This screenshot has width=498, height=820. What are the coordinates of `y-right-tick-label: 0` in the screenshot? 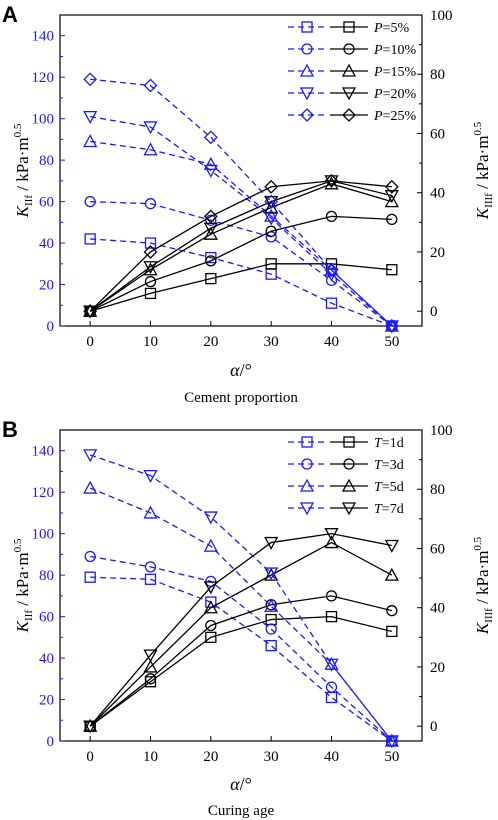 It's located at (434, 727).